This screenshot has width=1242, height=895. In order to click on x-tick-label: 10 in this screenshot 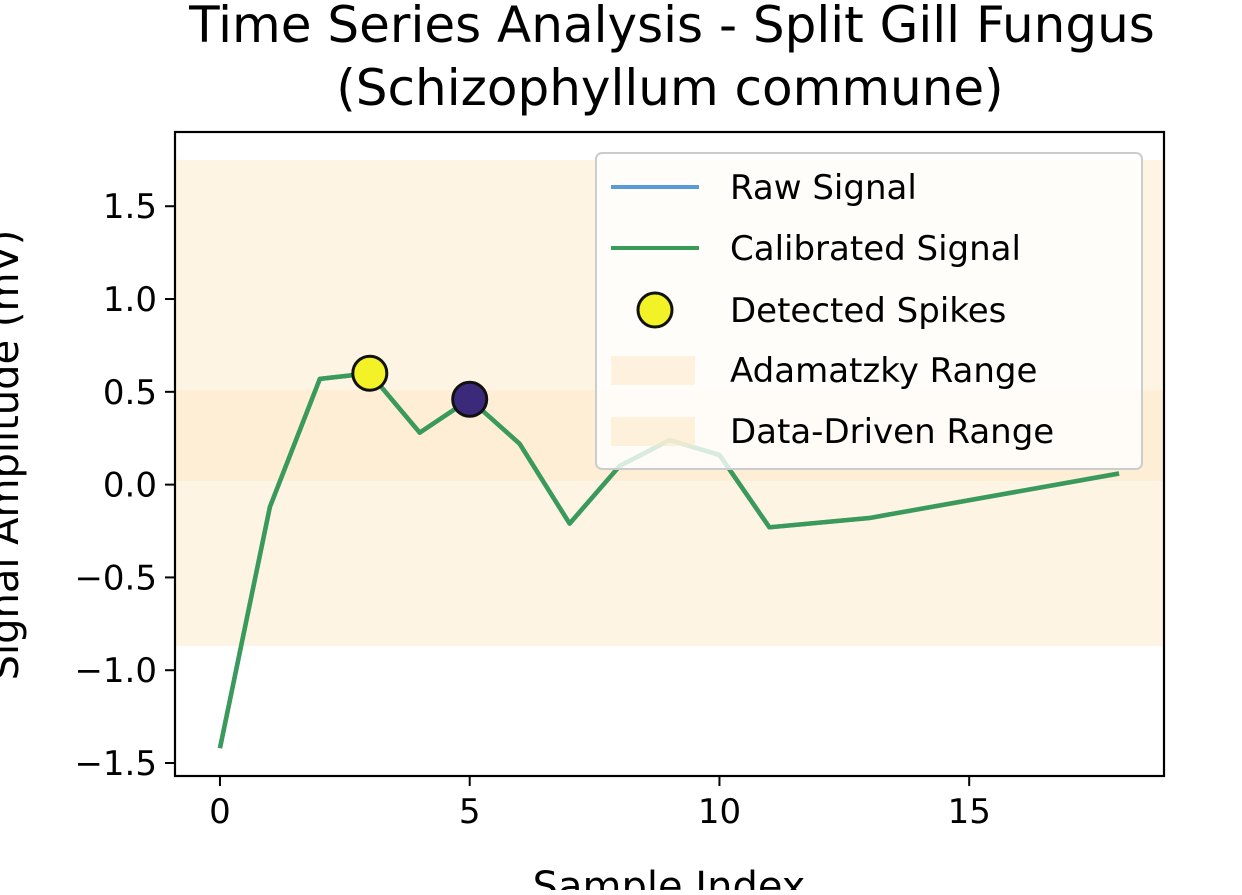, I will do `click(719, 812)`.